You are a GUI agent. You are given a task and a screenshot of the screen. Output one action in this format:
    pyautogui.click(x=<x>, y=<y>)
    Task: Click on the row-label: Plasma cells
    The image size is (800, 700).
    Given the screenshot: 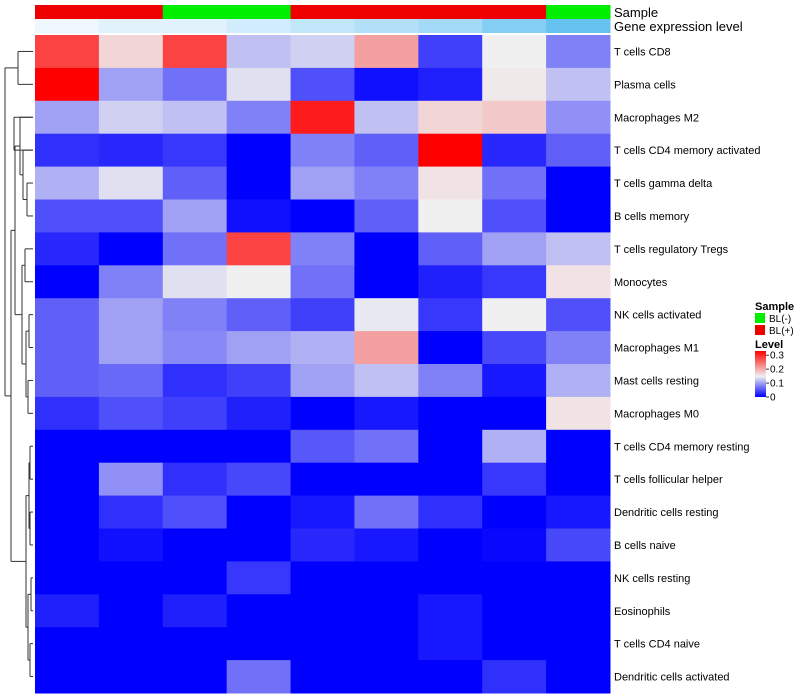 What is the action you would take?
    pyautogui.click(x=645, y=85)
    